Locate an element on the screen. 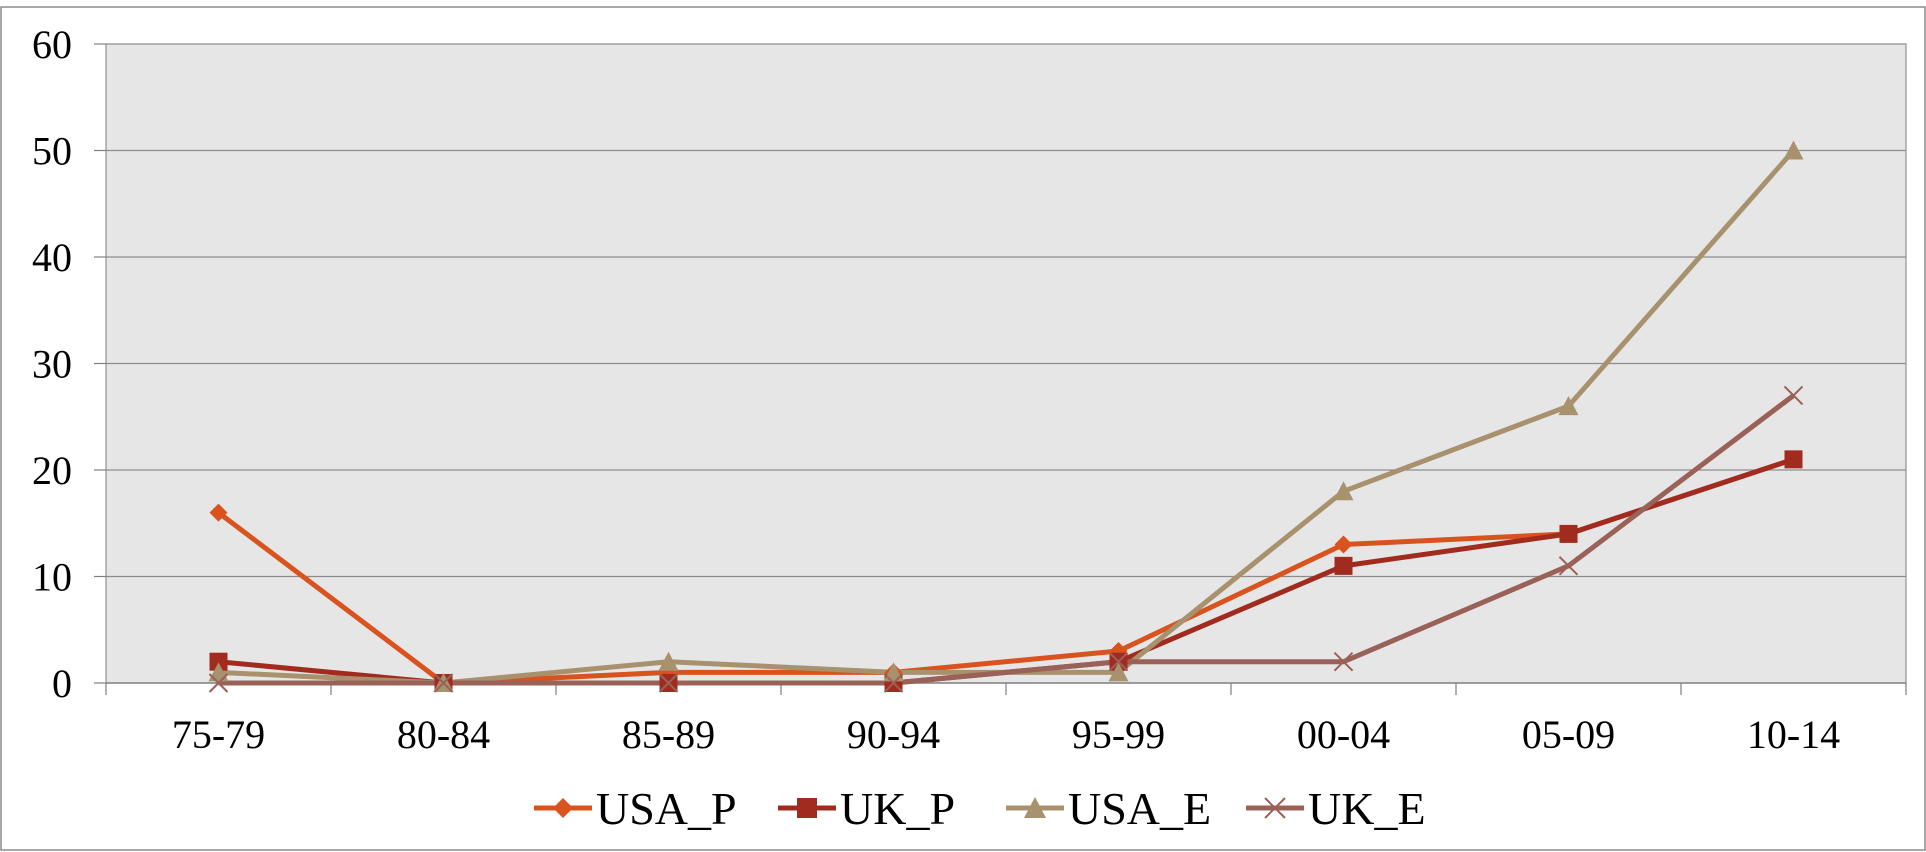  legend-label: UK_E is located at coordinates (1367, 808).